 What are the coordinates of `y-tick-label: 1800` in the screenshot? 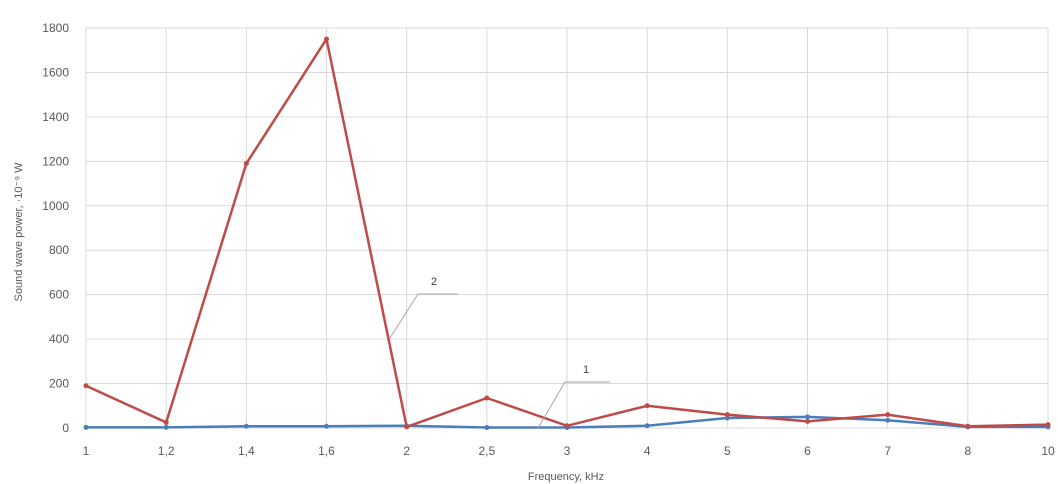 It's located at (55, 28).